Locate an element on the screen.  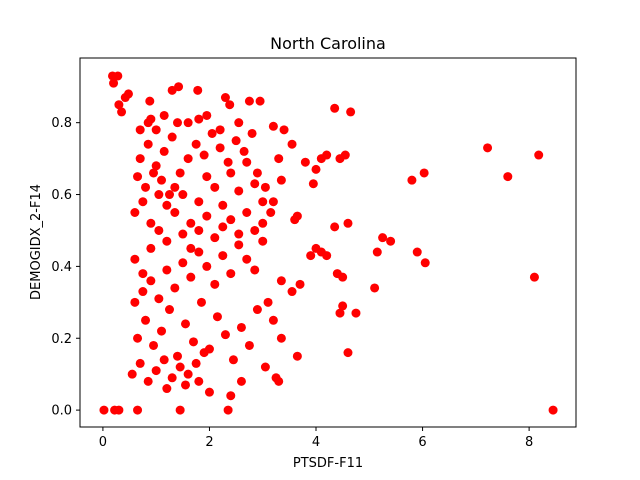
x-axis-ticks: 0 2 4 6 8 is located at coordinates (316, 438).